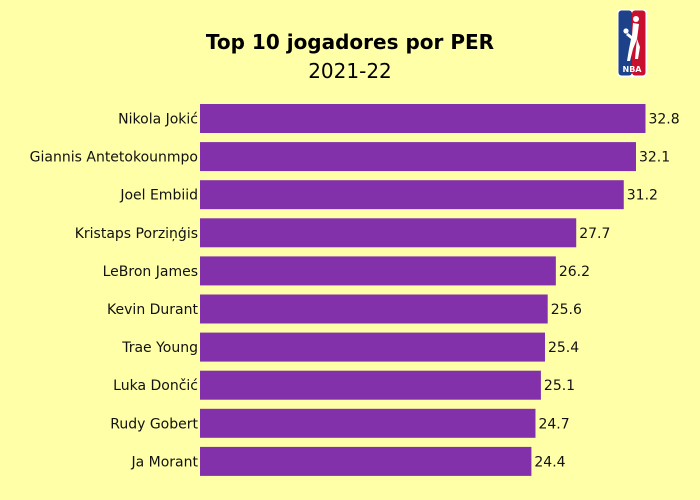 The image size is (700, 500). What do you see at coordinates (559, 386) in the screenshot?
I see `value-label: 25.1` at bounding box center [559, 386].